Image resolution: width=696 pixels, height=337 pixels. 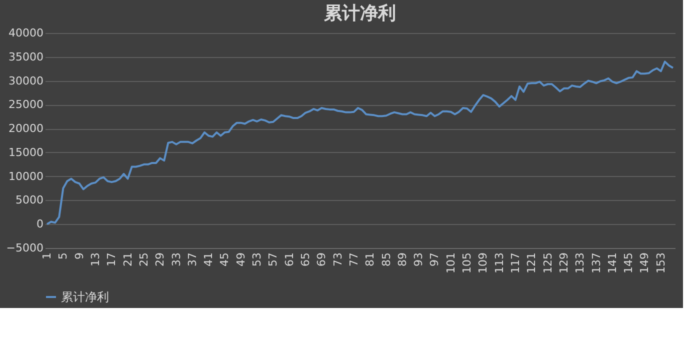 I want to click on x-tick-label: 117, so click(x=515, y=263).